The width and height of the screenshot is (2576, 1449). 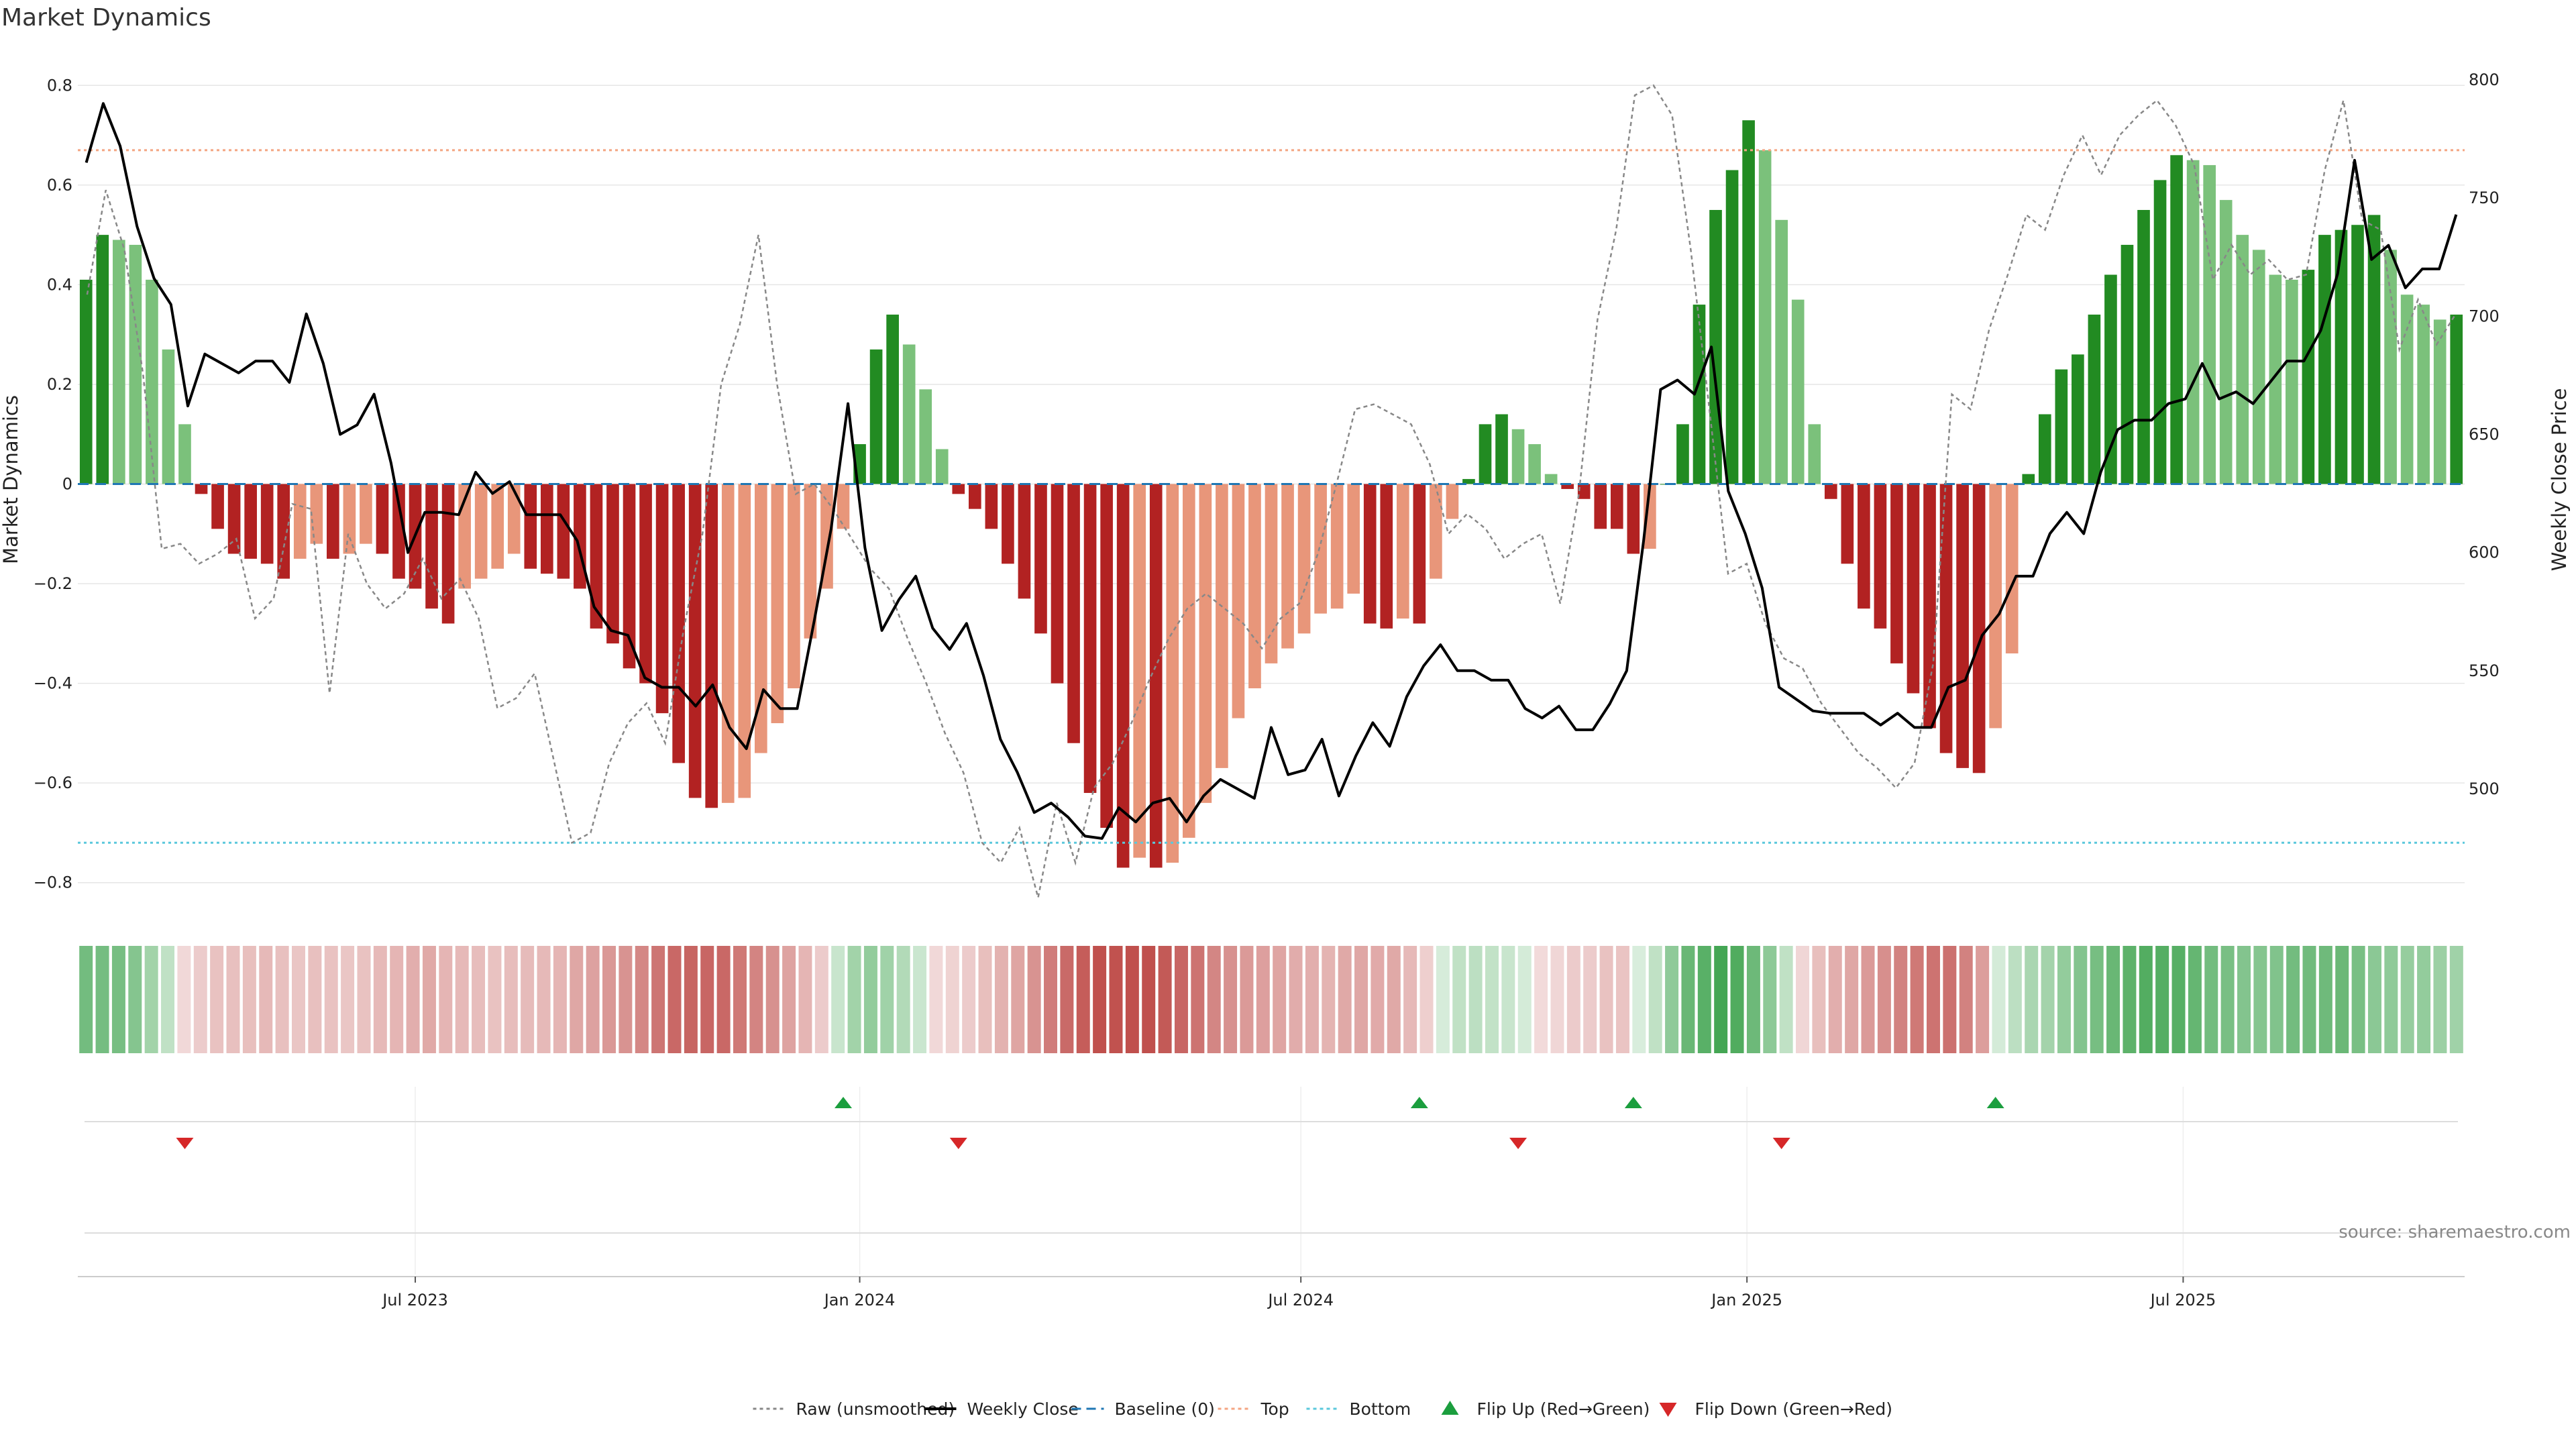 What do you see at coordinates (1271, 999) in the screenshot?
I see `dynamics-heat-strip` at bounding box center [1271, 999].